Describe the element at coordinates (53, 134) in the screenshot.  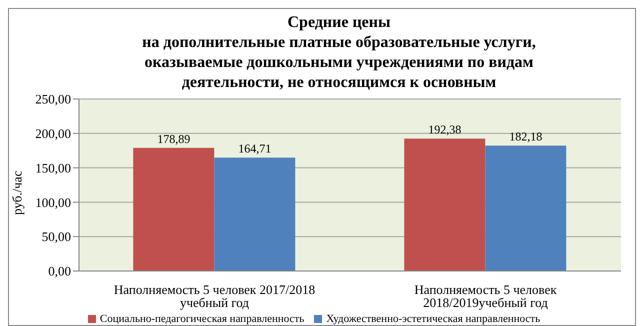
I see `y-tick-label: 200,00` at that location.